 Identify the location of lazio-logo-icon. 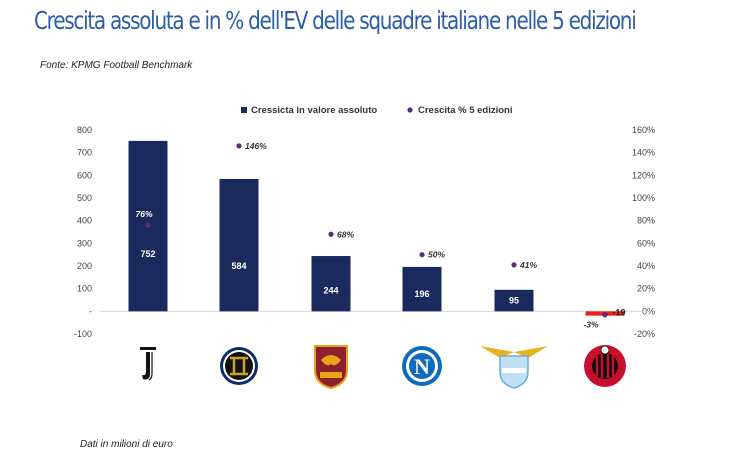
(514, 367).